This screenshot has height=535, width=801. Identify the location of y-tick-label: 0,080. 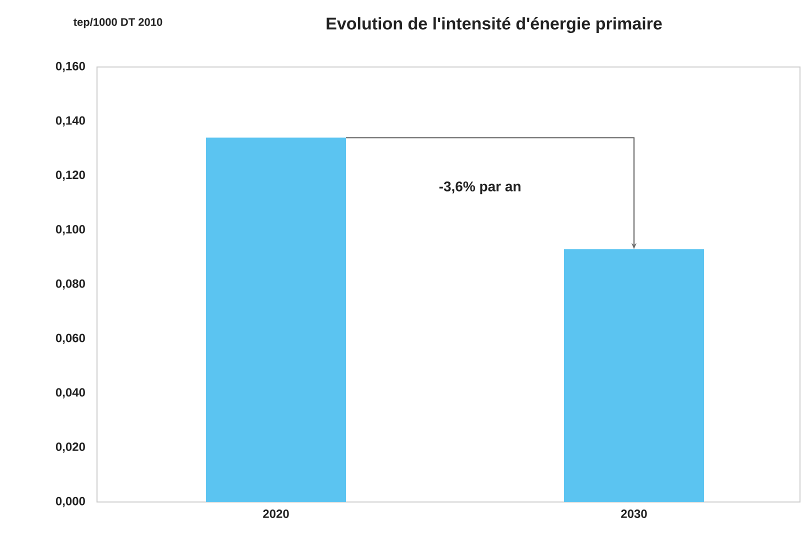
(70, 284).